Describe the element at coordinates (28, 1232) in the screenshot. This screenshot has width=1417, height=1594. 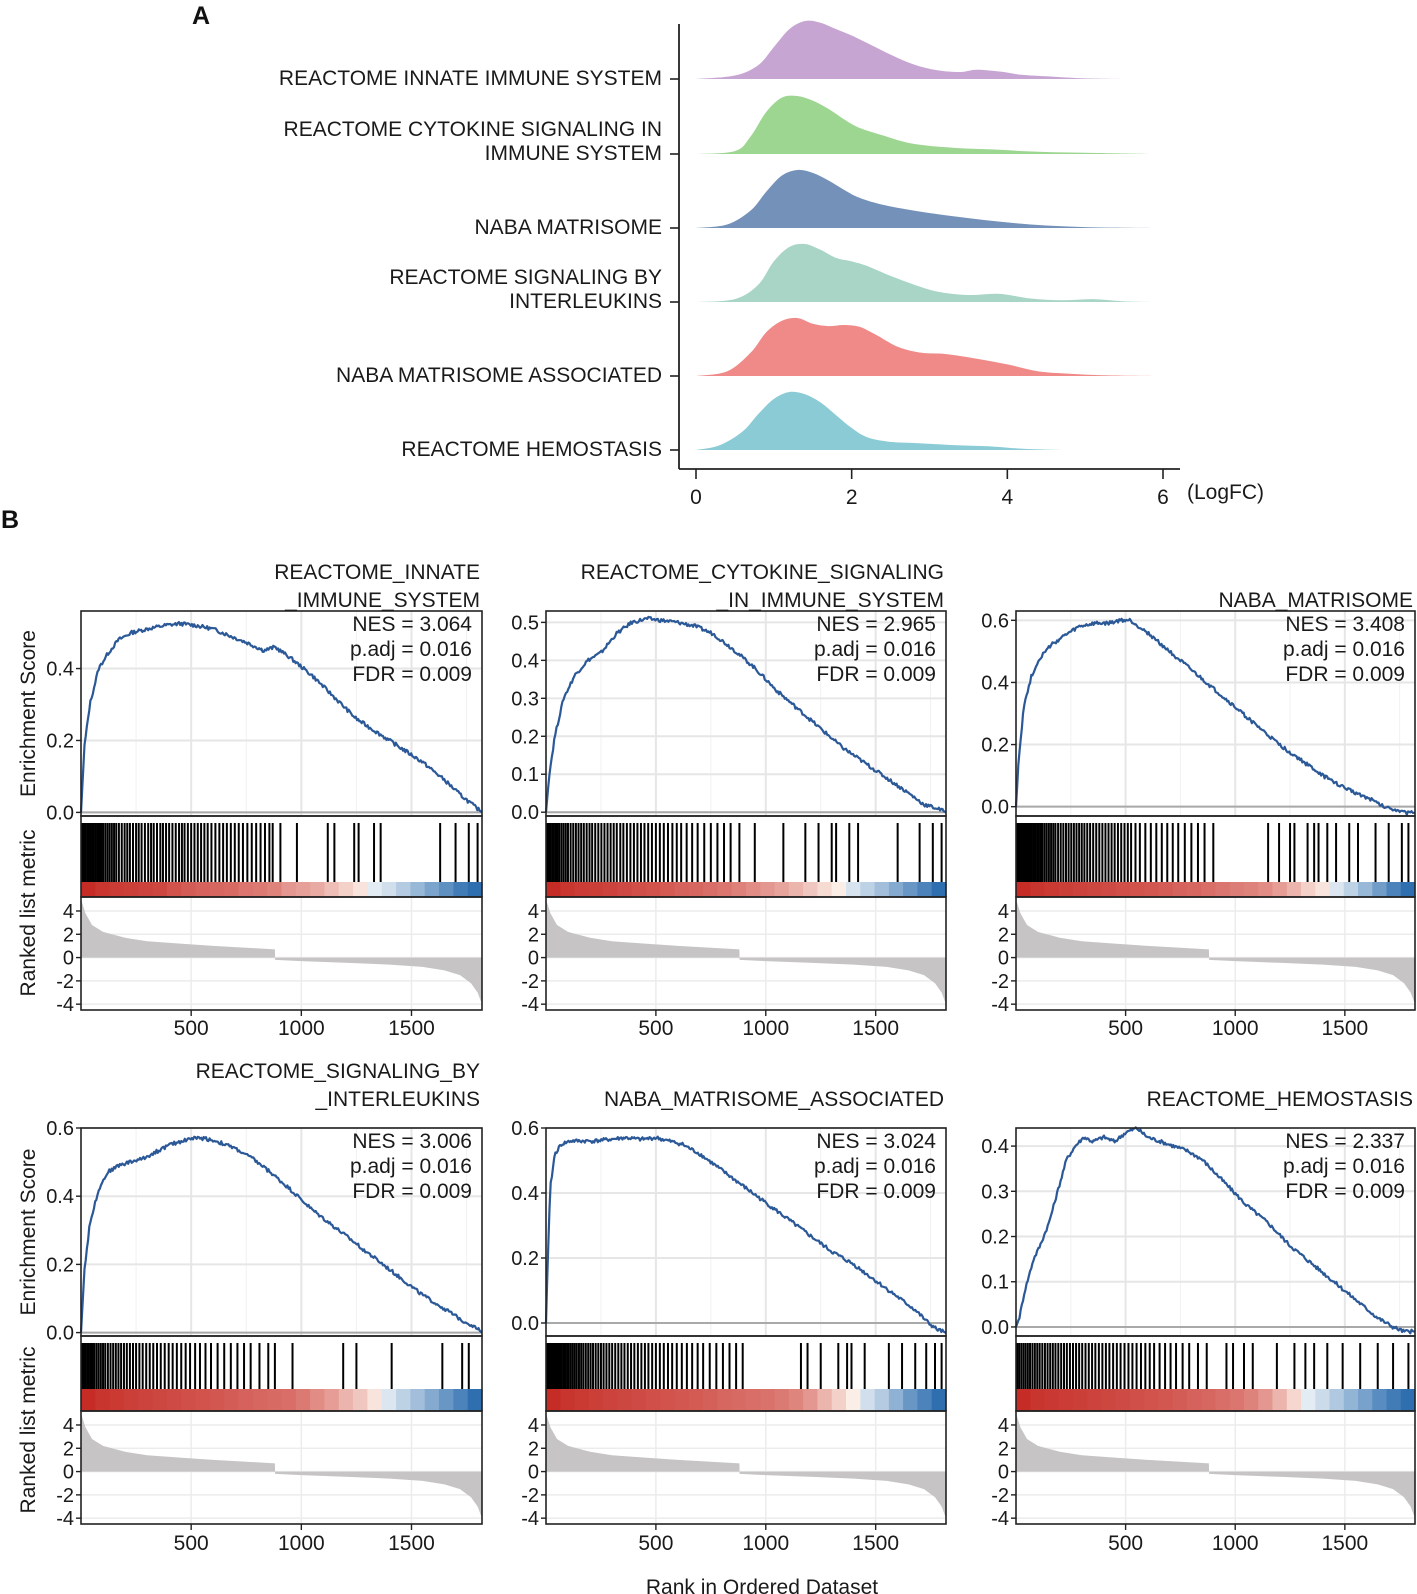
I see `es-y-axis-title: Enrichment Score` at that location.